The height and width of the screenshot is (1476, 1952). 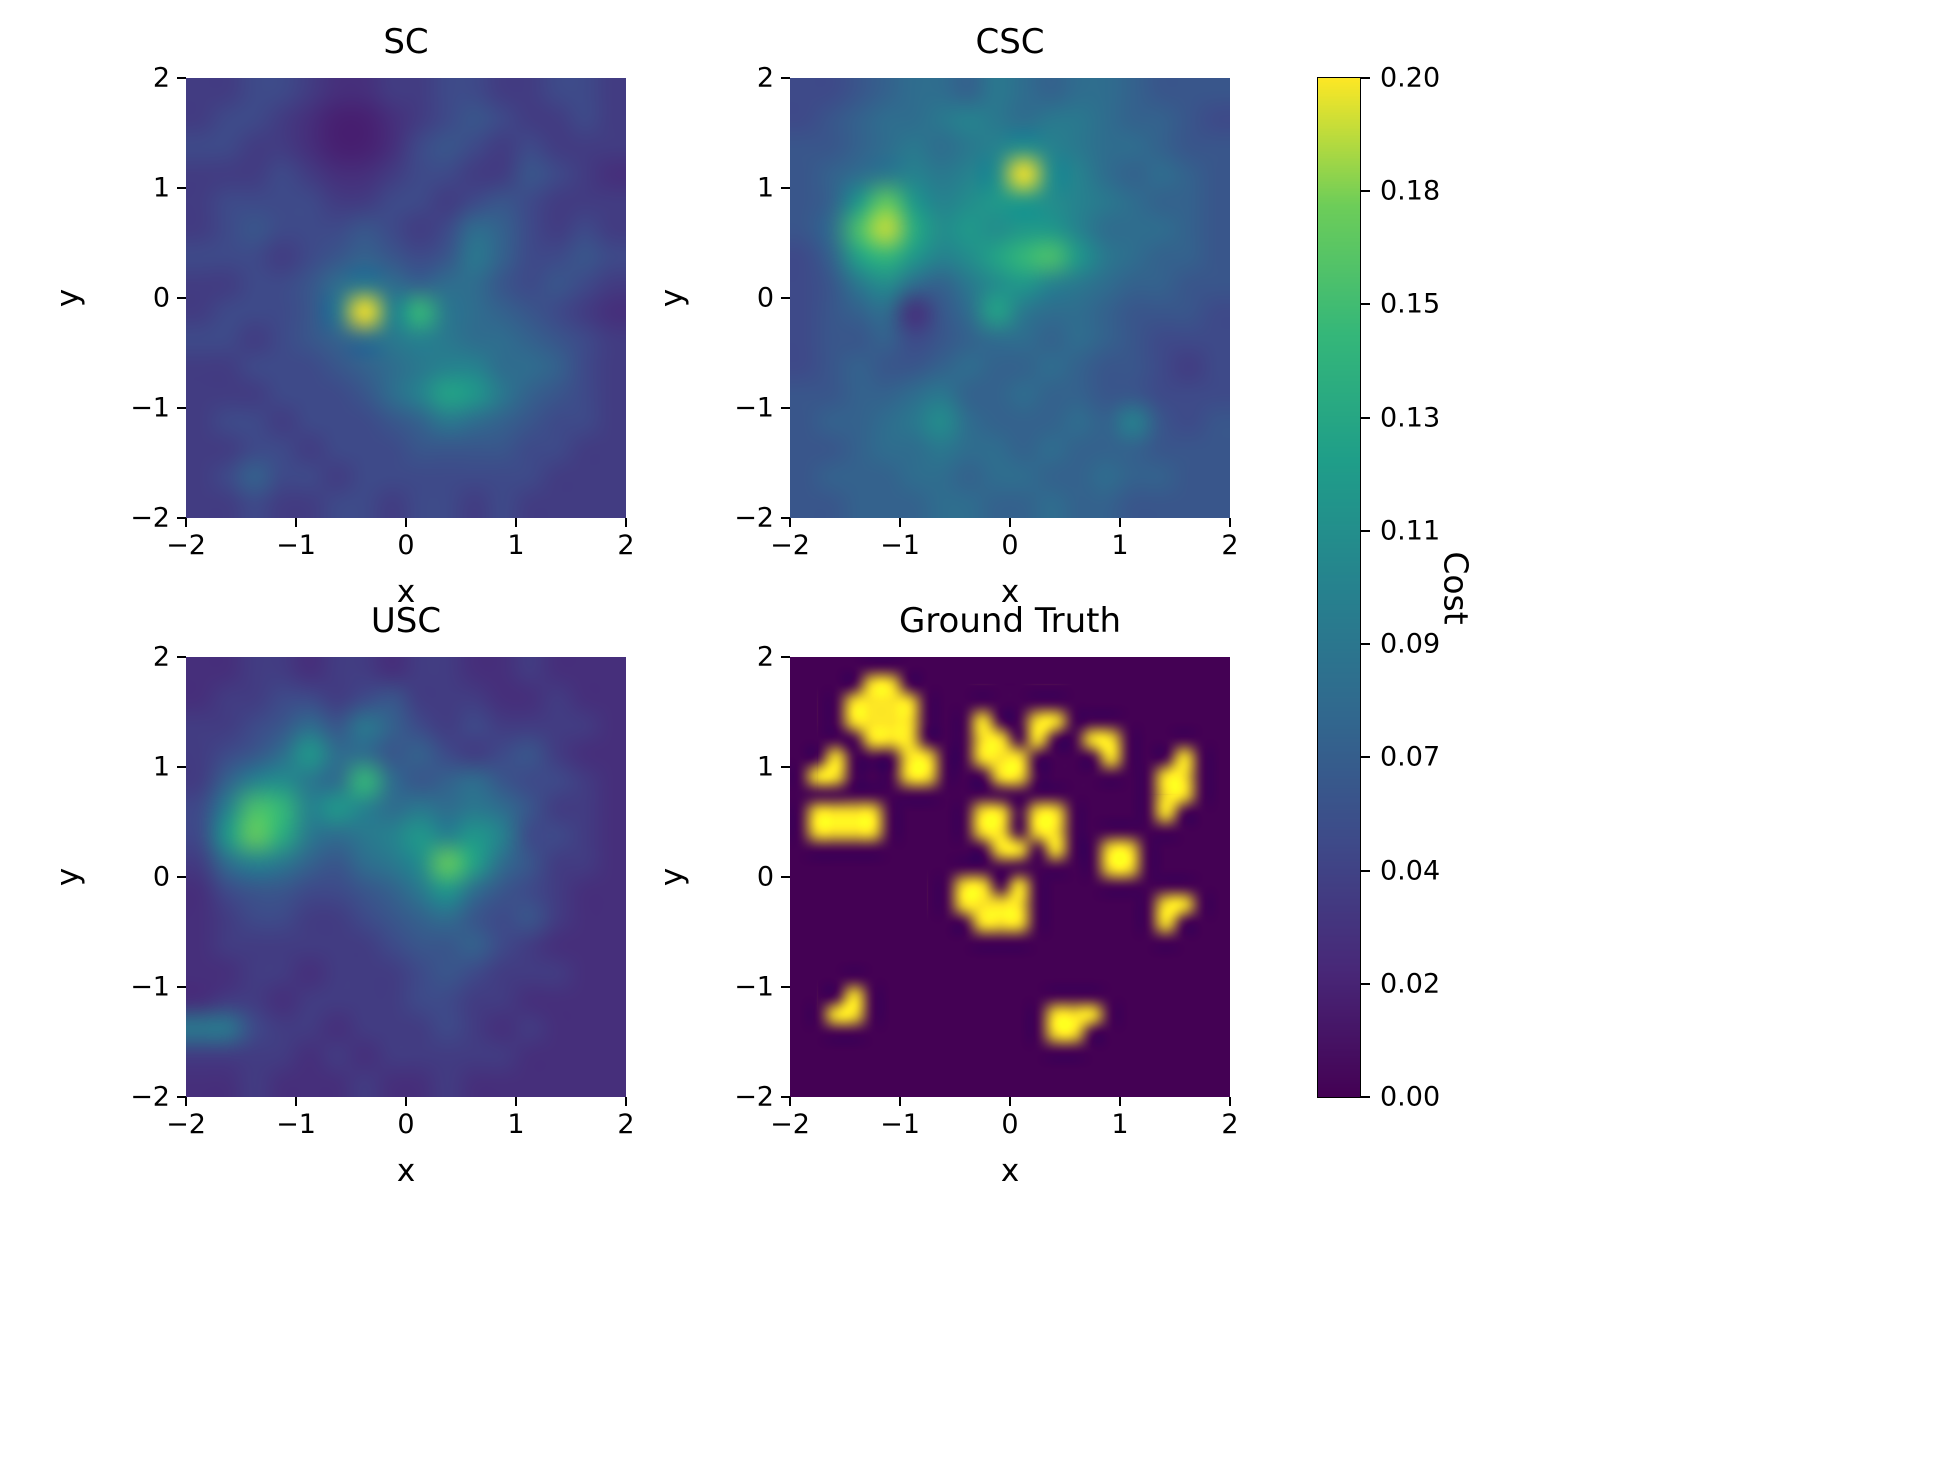 What do you see at coordinates (1410, 304) in the screenshot?
I see `colorbar-tick-label: 0.15` at bounding box center [1410, 304].